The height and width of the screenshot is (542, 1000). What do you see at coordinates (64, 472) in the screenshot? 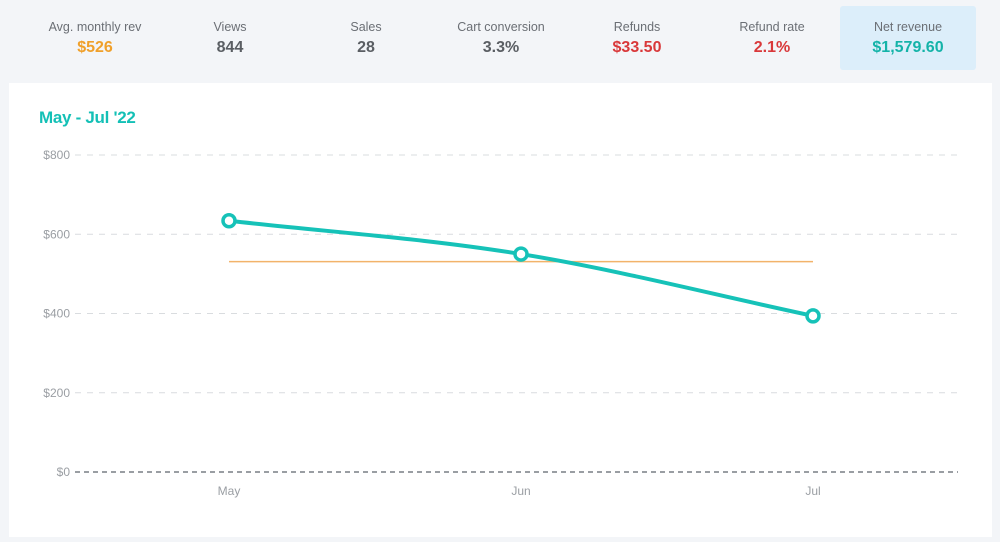
I see `y-tick-label: $0` at bounding box center [64, 472].